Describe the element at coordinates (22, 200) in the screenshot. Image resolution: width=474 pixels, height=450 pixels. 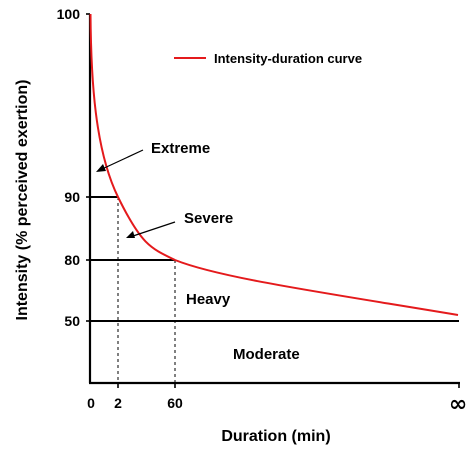
I see `y-axis-title: Intensity (% perceived exertion)` at that location.